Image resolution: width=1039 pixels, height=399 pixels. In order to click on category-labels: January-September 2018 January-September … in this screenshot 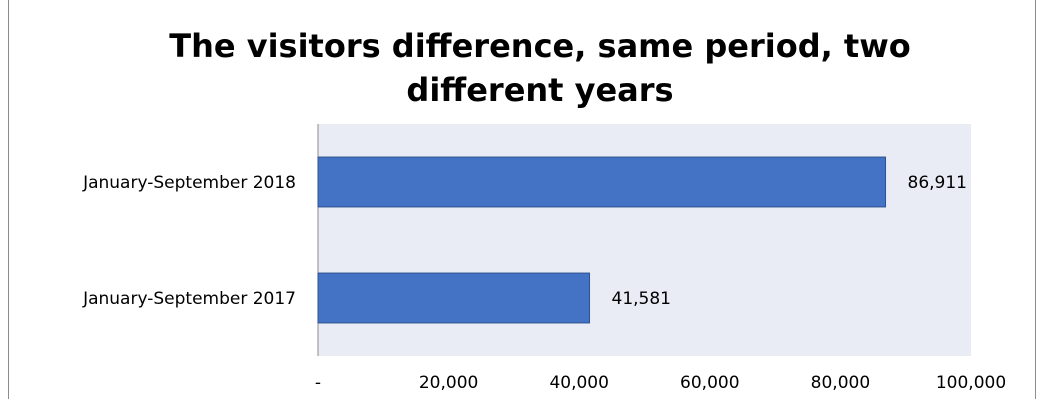, I will do `click(189, 241)`.